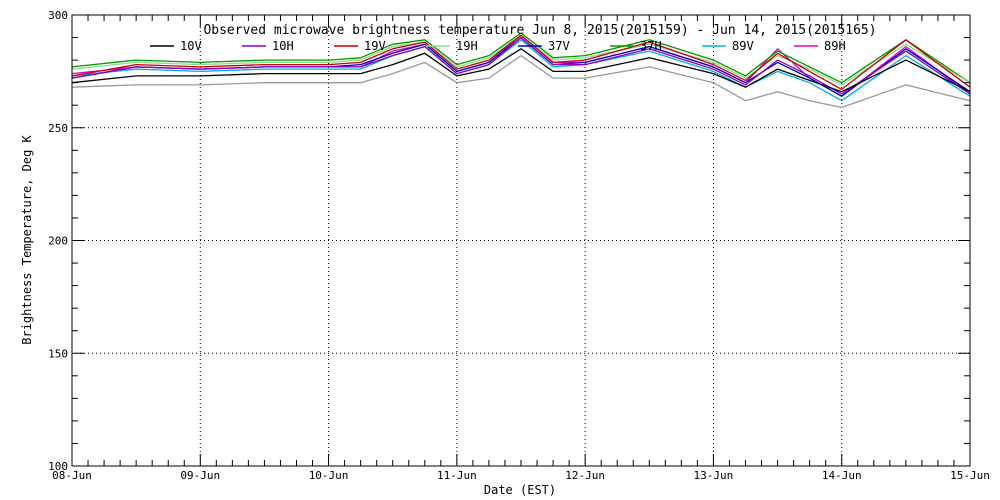 The image size is (1000, 500). I want to click on legend-label-37v: 37V, so click(559, 46).